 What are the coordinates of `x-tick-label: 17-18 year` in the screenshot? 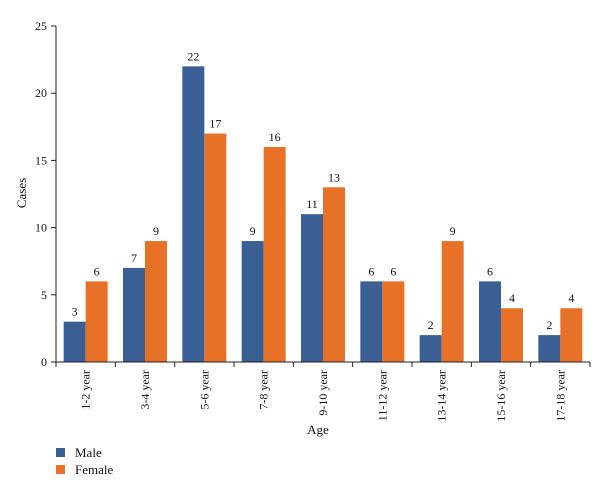 It's located at (560, 396).